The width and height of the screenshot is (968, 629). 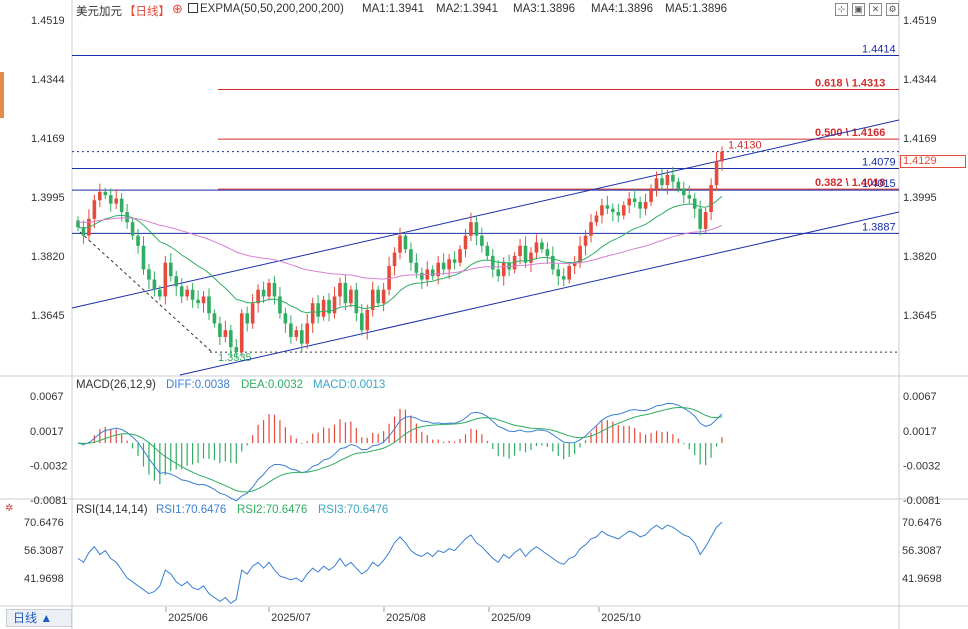 What do you see at coordinates (188, 618) in the screenshot?
I see `x-tick-label: 2025/06` at bounding box center [188, 618].